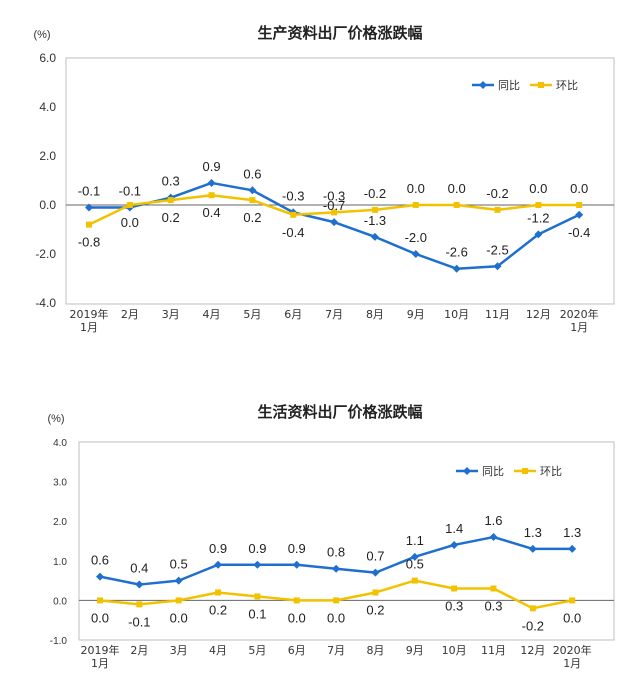 This screenshot has width=629, height=698. Describe the element at coordinates (45, 254) in the screenshot. I see `y-tick-label: -2.0` at that location.